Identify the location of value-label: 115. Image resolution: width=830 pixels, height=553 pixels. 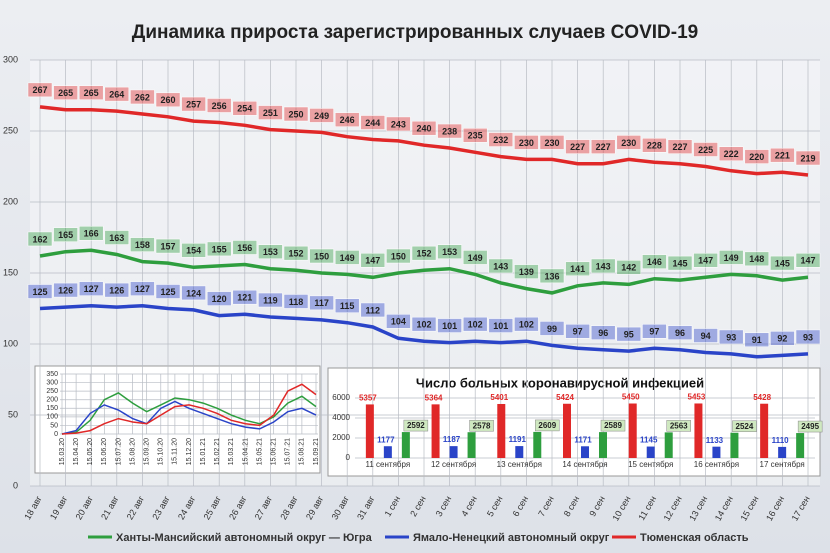
(347, 306).